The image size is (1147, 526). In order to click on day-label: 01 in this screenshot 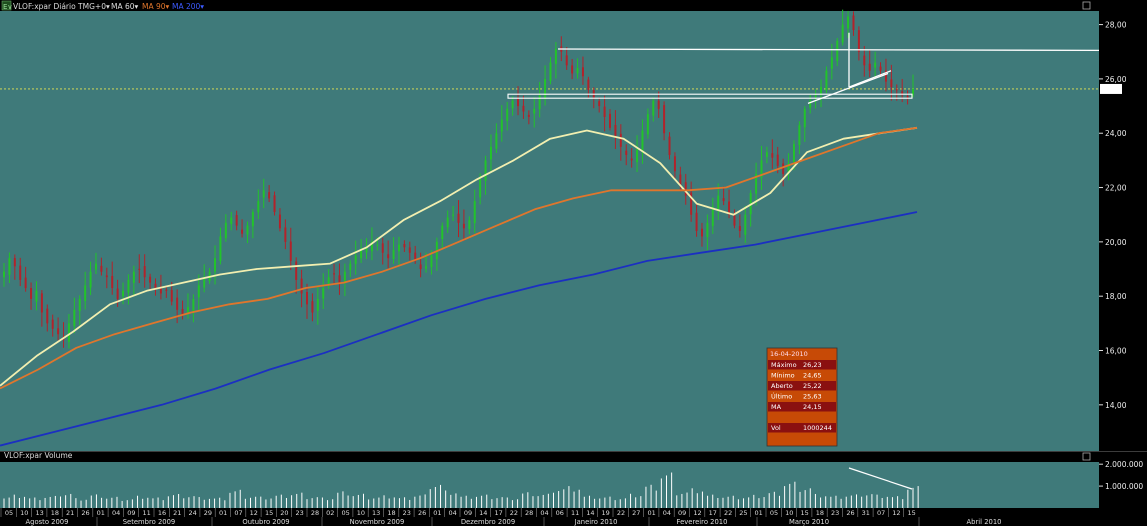, I will do `click(759, 513)`.